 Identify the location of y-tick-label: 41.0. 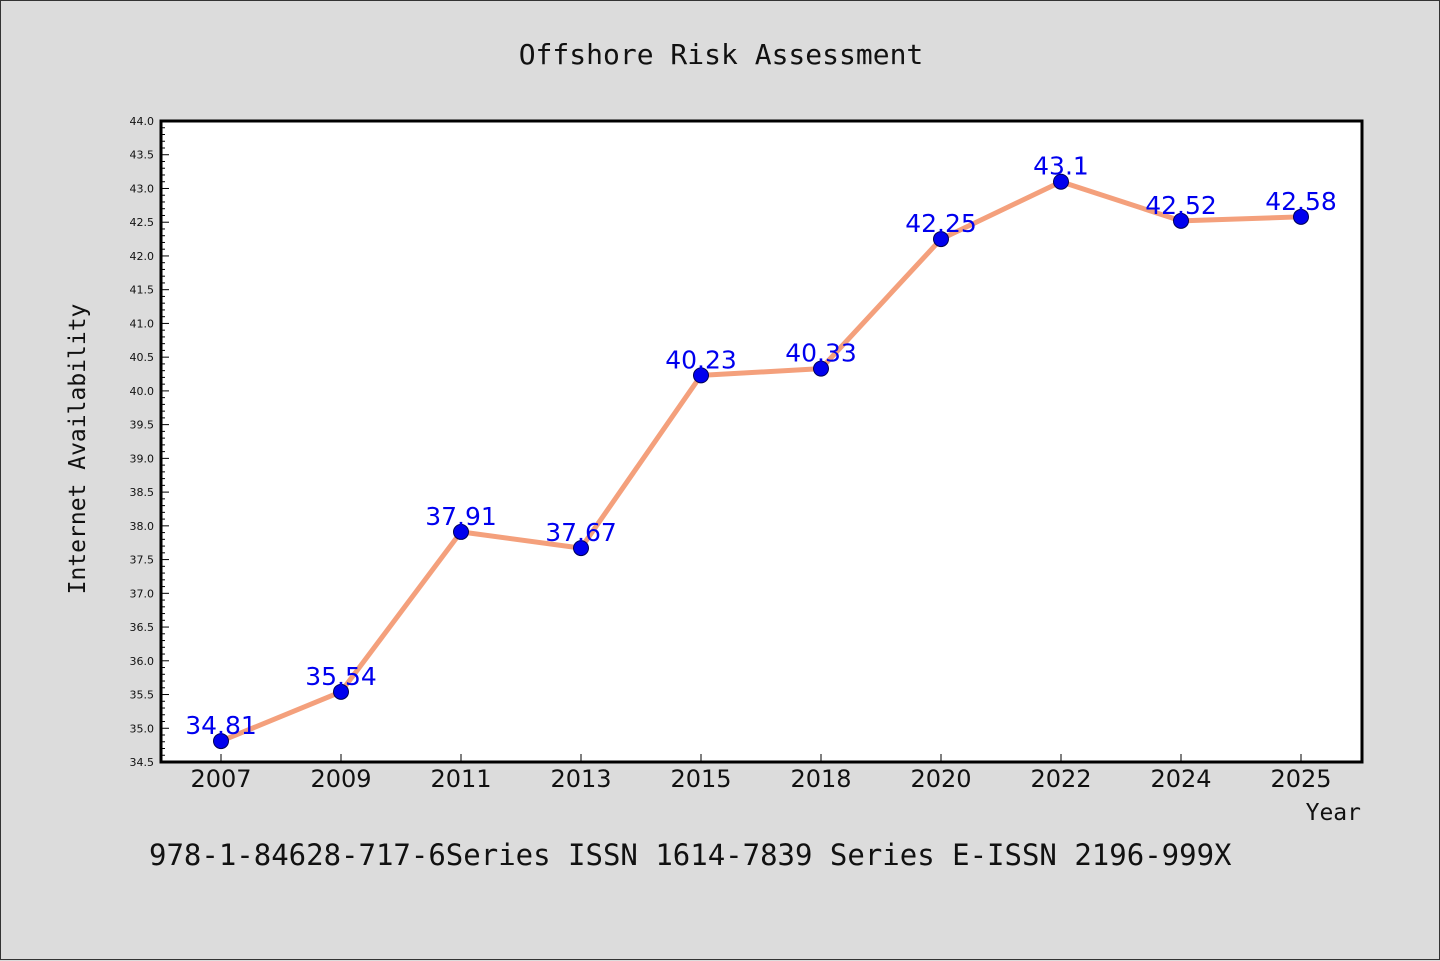
(142, 323).